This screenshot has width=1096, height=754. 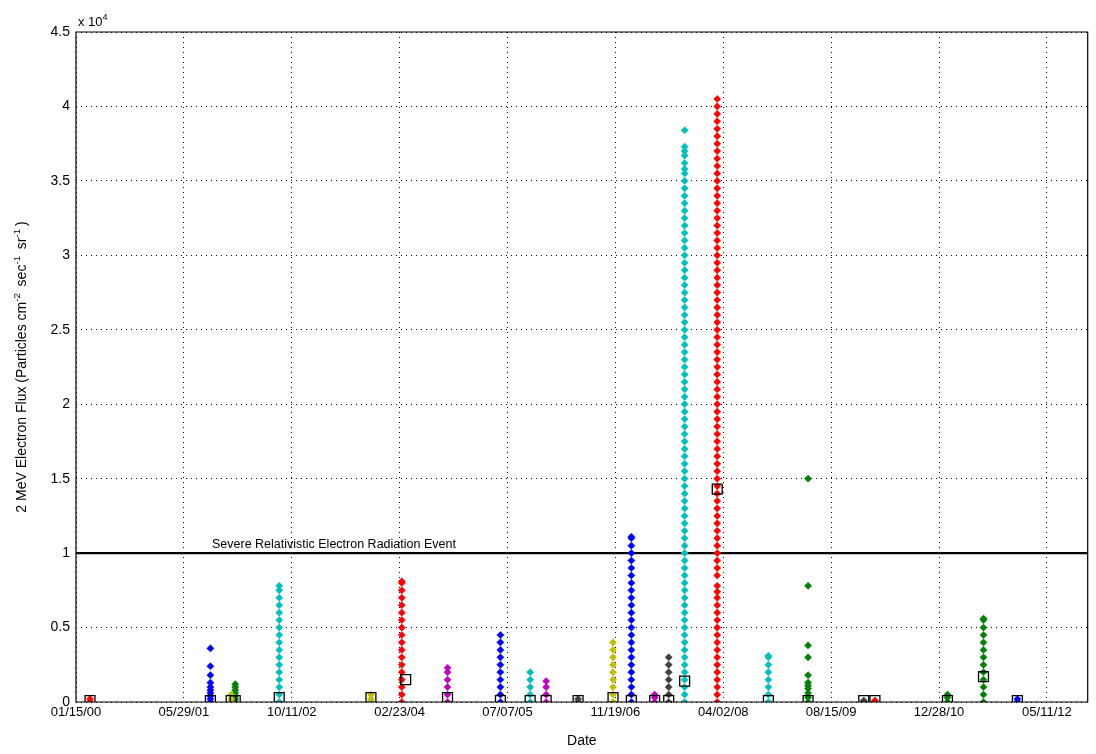 What do you see at coordinates (334, 544) in the screenshot?
I see `ref-line-label: Severe Relativistic Electron Radiation Event` at bounding box center [334, 544].